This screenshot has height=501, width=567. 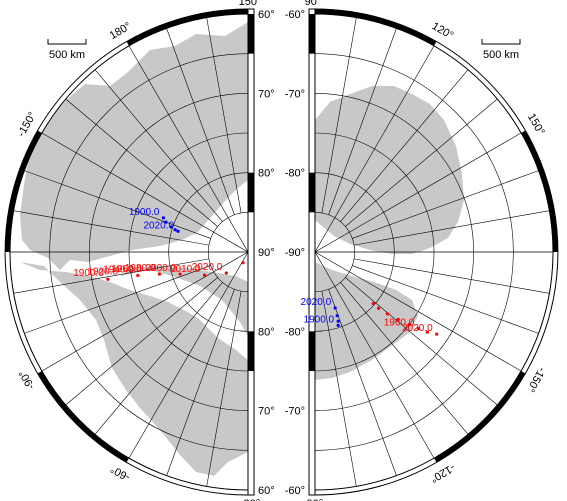 I want to click on scale-bar: 500 km, so click(x=67, y=50).